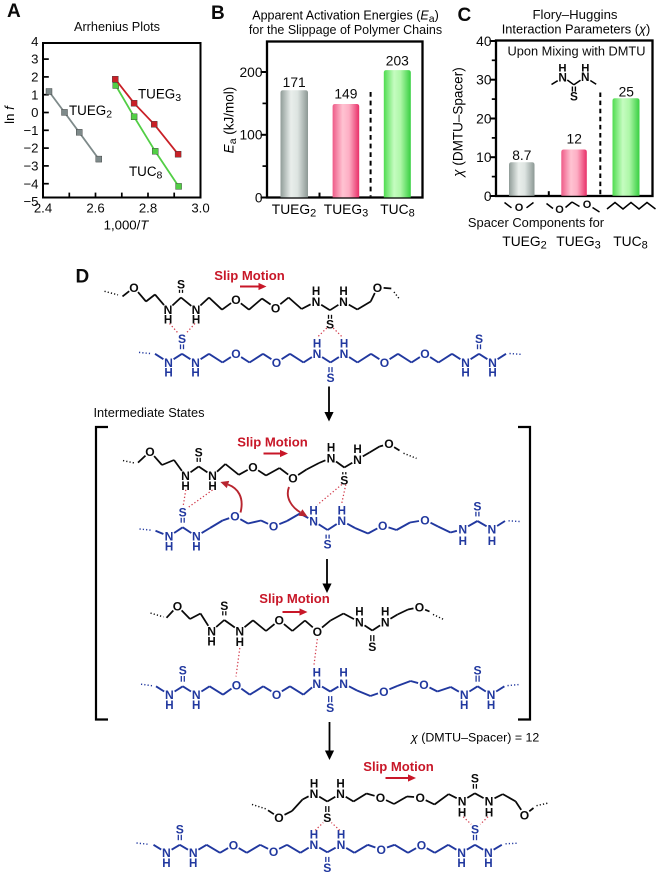 Image resolution: width=660 pixels, height=878 pixels. What do you see at coordinates (30, 130) in the screenshot?
I see `svg-text: −1` at bounding box center [30, 130].